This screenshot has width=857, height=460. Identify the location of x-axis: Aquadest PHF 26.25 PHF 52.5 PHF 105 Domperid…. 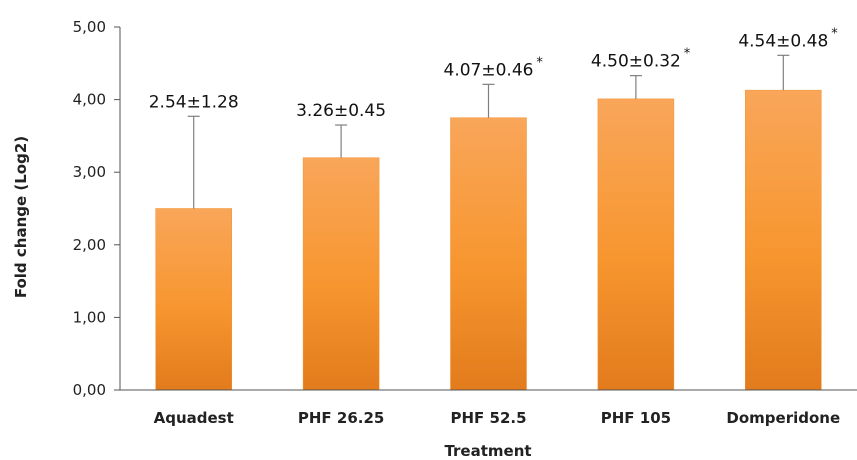
(488, 408).